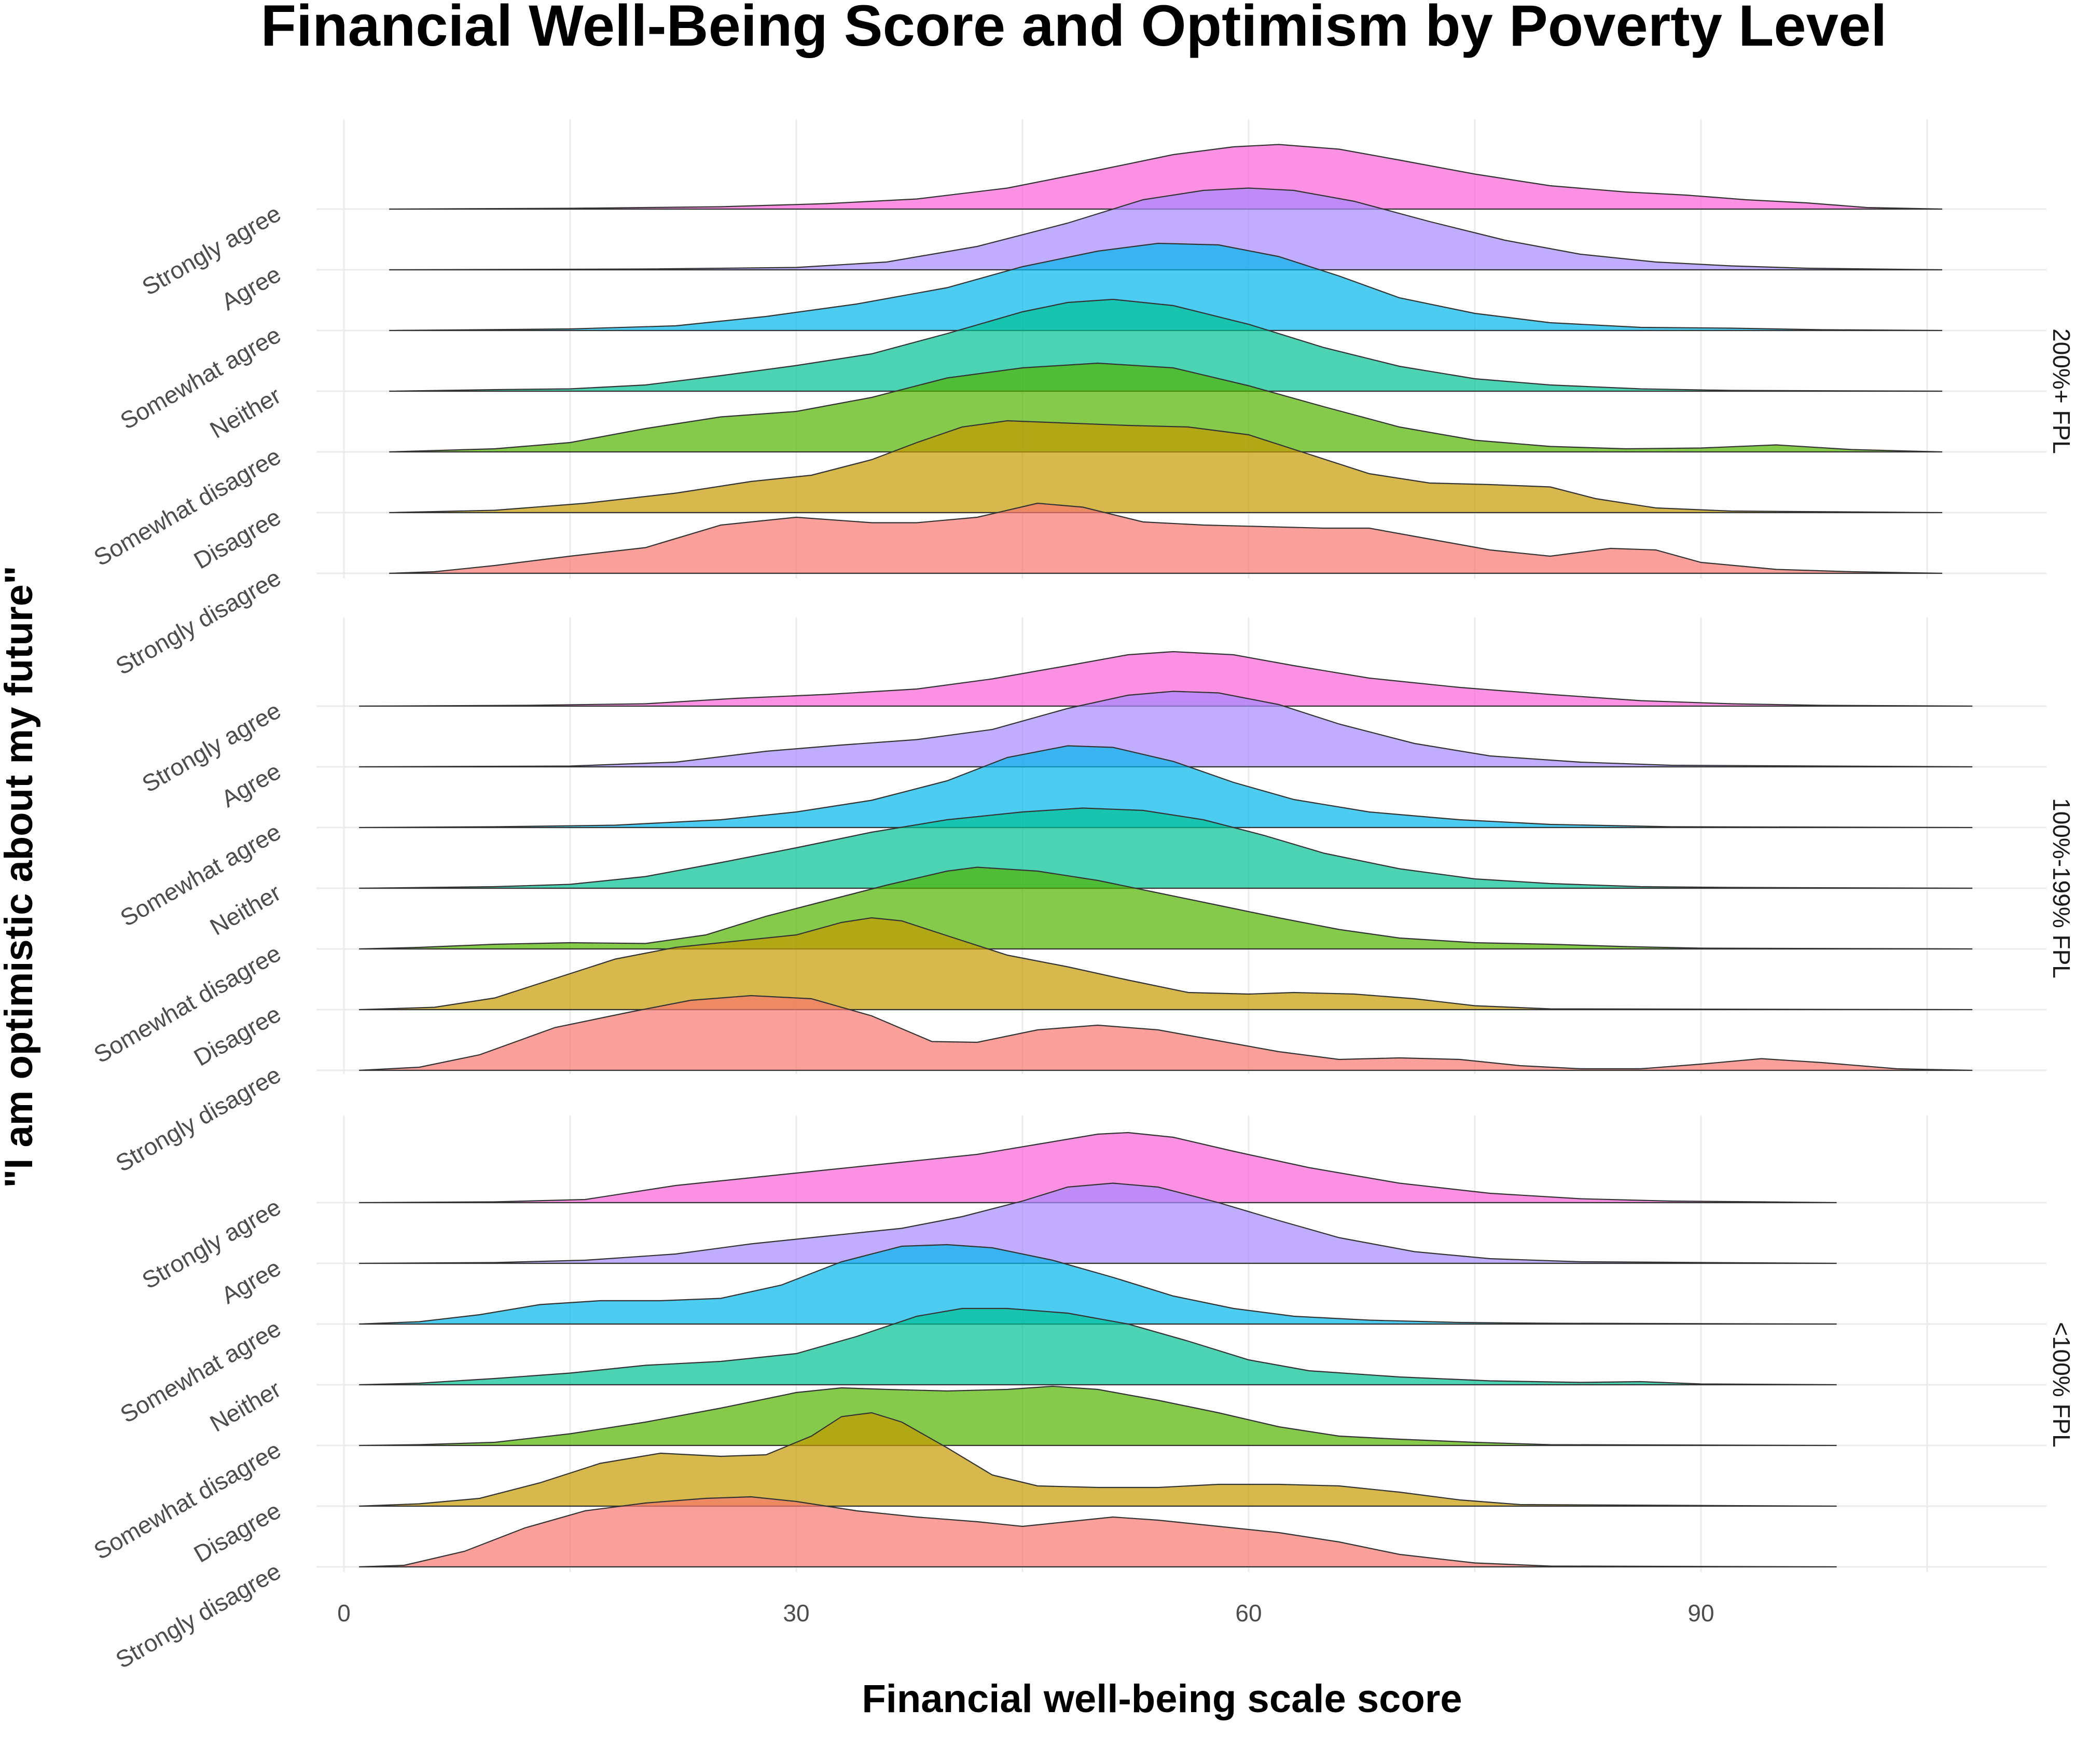 This screenshot has height=1764, width=2075. I want to click on x-axis-title: Financial well-being scale score, so click(1162, 1699).